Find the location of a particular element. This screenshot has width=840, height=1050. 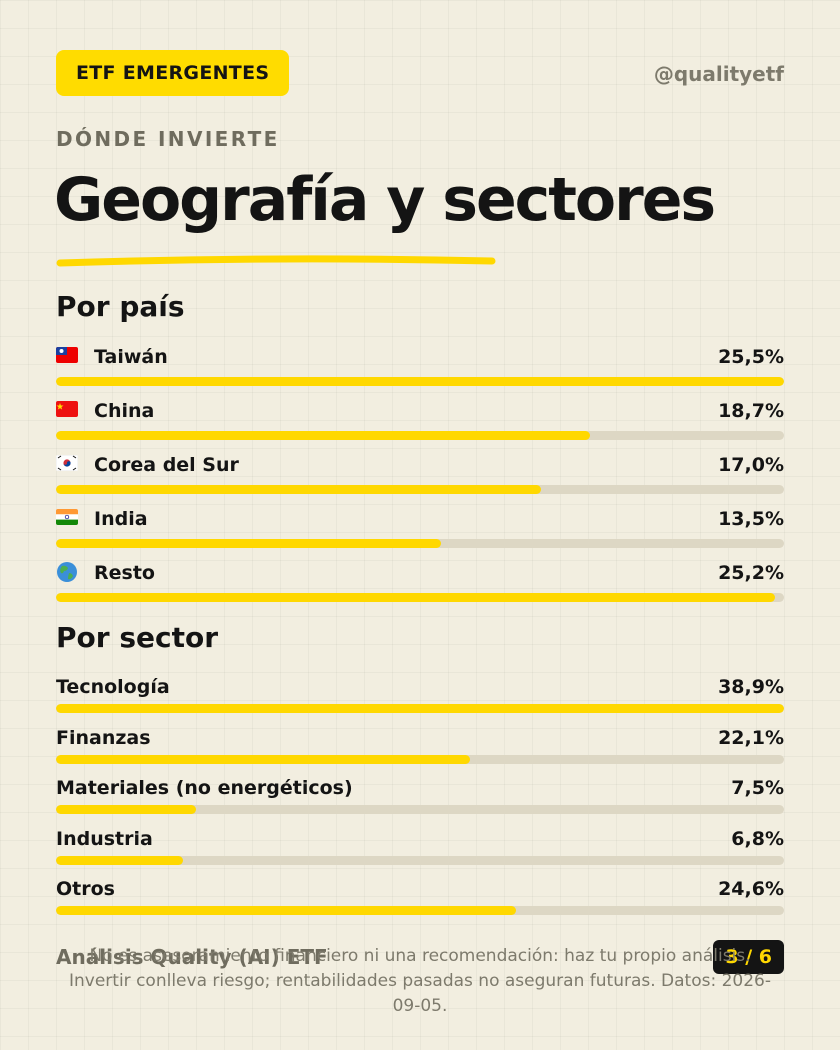

section-kicker: DÓNDE INVIERTE is located at coordinates (168, 139).